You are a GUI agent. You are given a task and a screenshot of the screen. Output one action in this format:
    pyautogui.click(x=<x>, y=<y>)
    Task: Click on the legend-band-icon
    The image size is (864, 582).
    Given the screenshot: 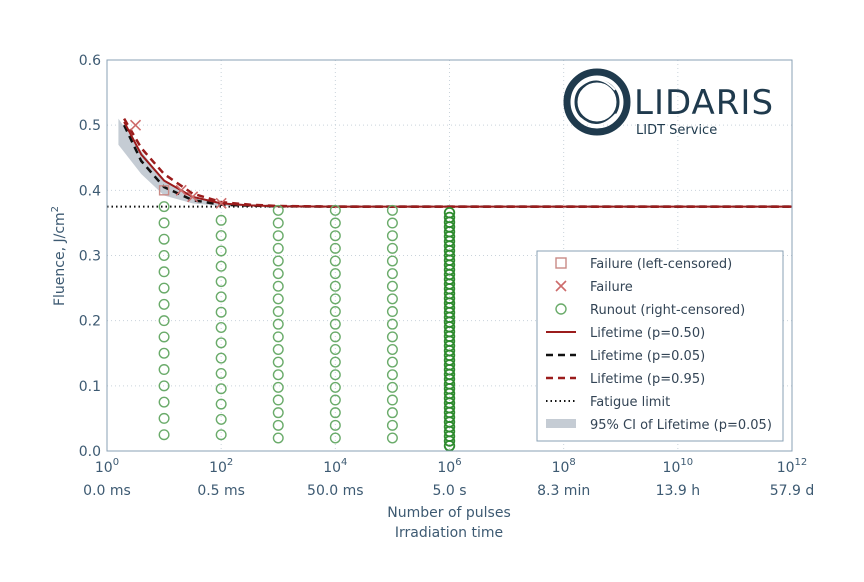 What is the action you would take?
    pyautogui.click(x=561, y=423)
    